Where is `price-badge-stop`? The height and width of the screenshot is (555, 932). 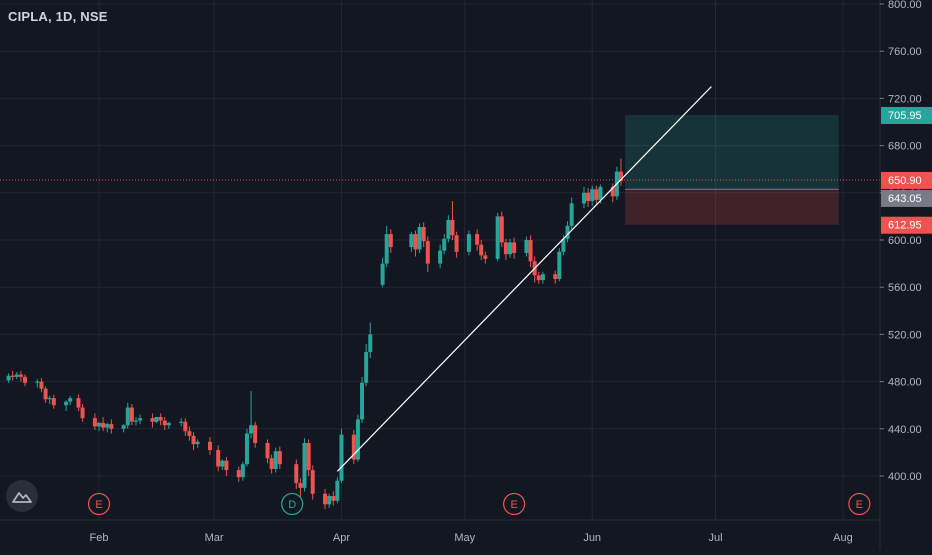 price-badge-stop is located at coordinates (906, 225).